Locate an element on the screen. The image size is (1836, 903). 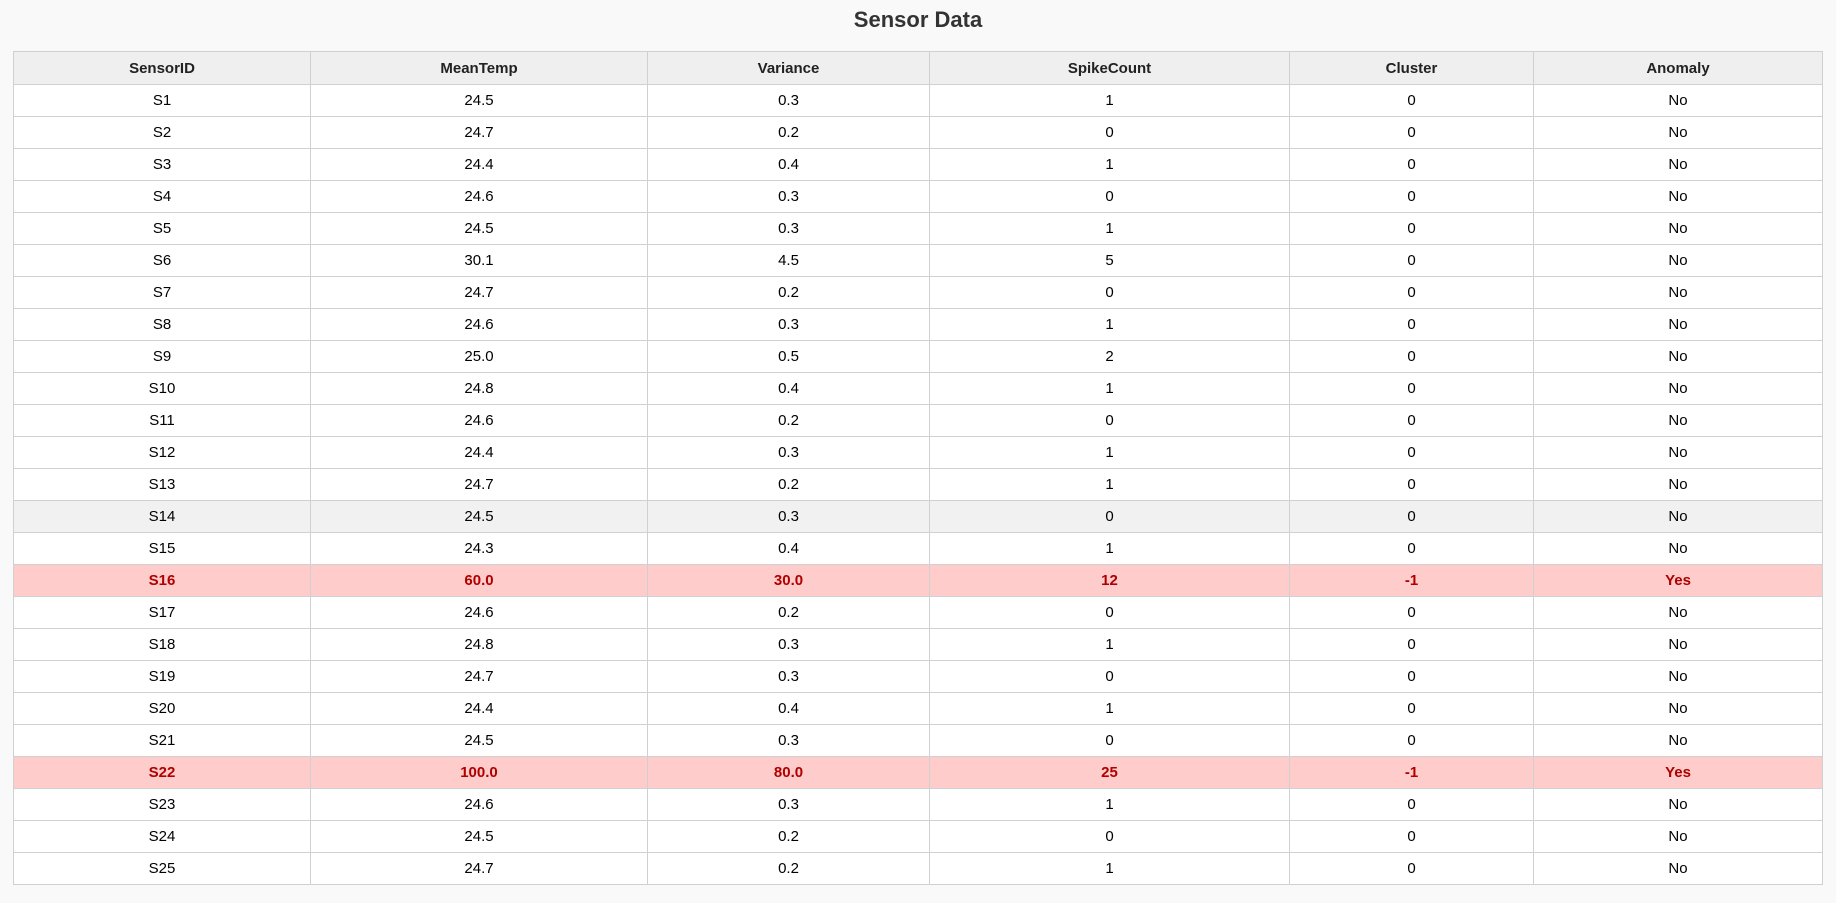
column-header-sensorid: SensorID is located at coordinates (162, 68).